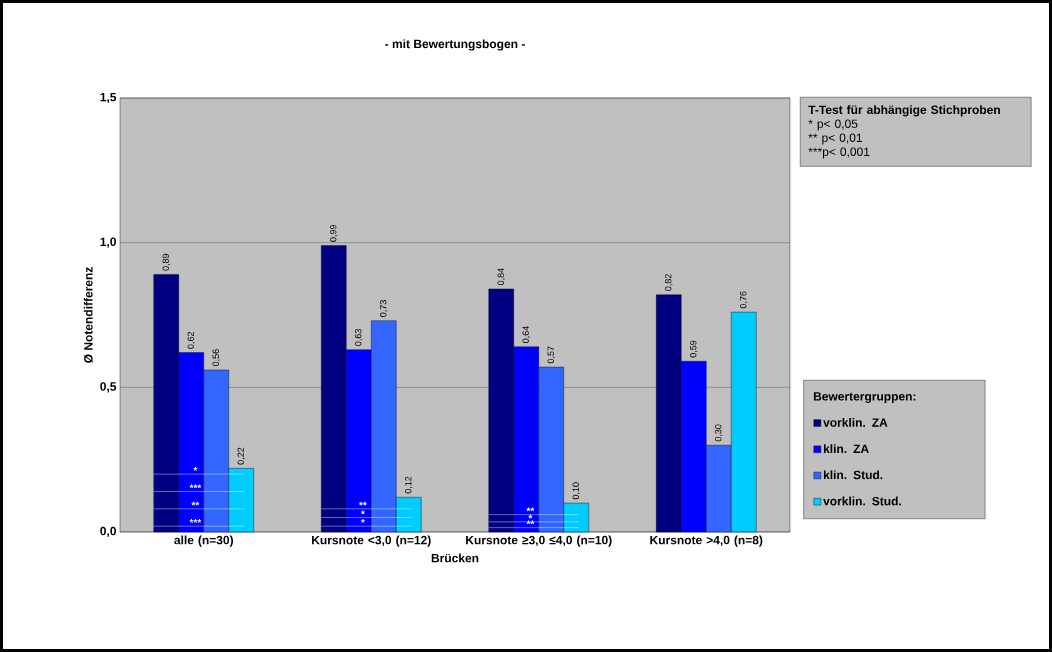 Image resolution: width=1052 pixels, height=652 pixels. What do you see at coordinates (706, 541) in the screenshot?
I see `x-tick-label: Kursnote >4,0 (n=8)` at bounding box center [706, 541].